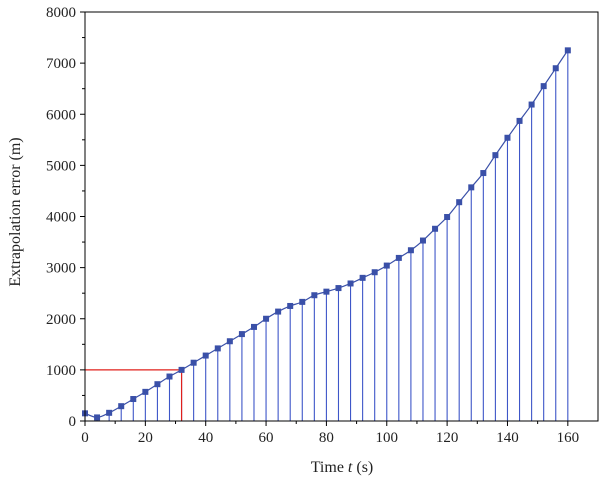  I want to click on y-tick-label: 3000, so click(61, 269).